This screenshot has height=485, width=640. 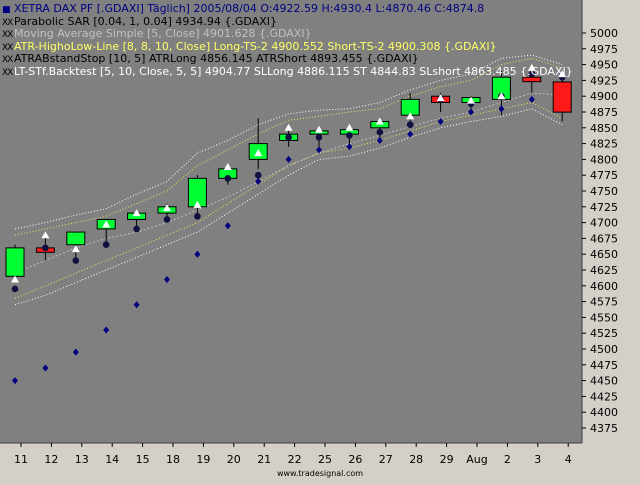 I want to click on y-tick-label: 4725, so click(x=604, y=207).